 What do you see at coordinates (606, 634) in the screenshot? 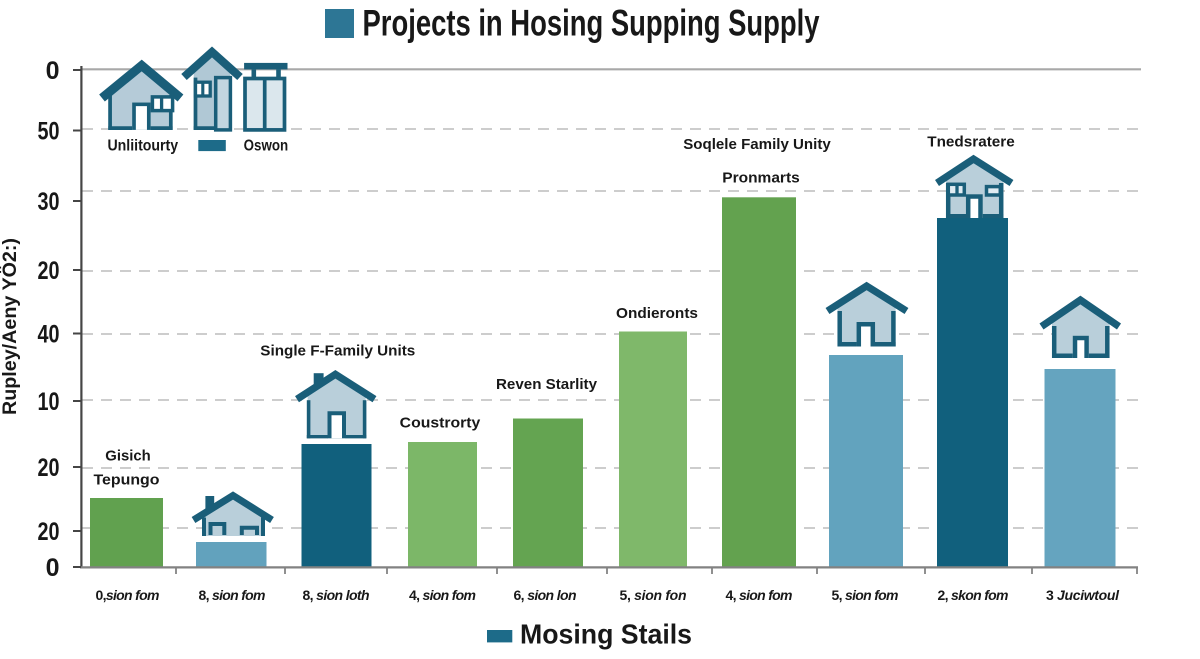
I see `svg-text: Mosing Stails` at bounding box center [606, 634].